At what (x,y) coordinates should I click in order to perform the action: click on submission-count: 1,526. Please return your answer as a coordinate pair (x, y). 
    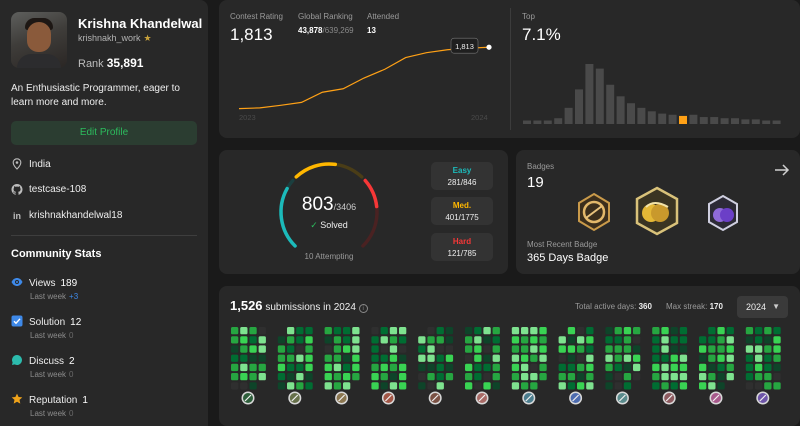
    Looking at the image, I should click on (246, 305).